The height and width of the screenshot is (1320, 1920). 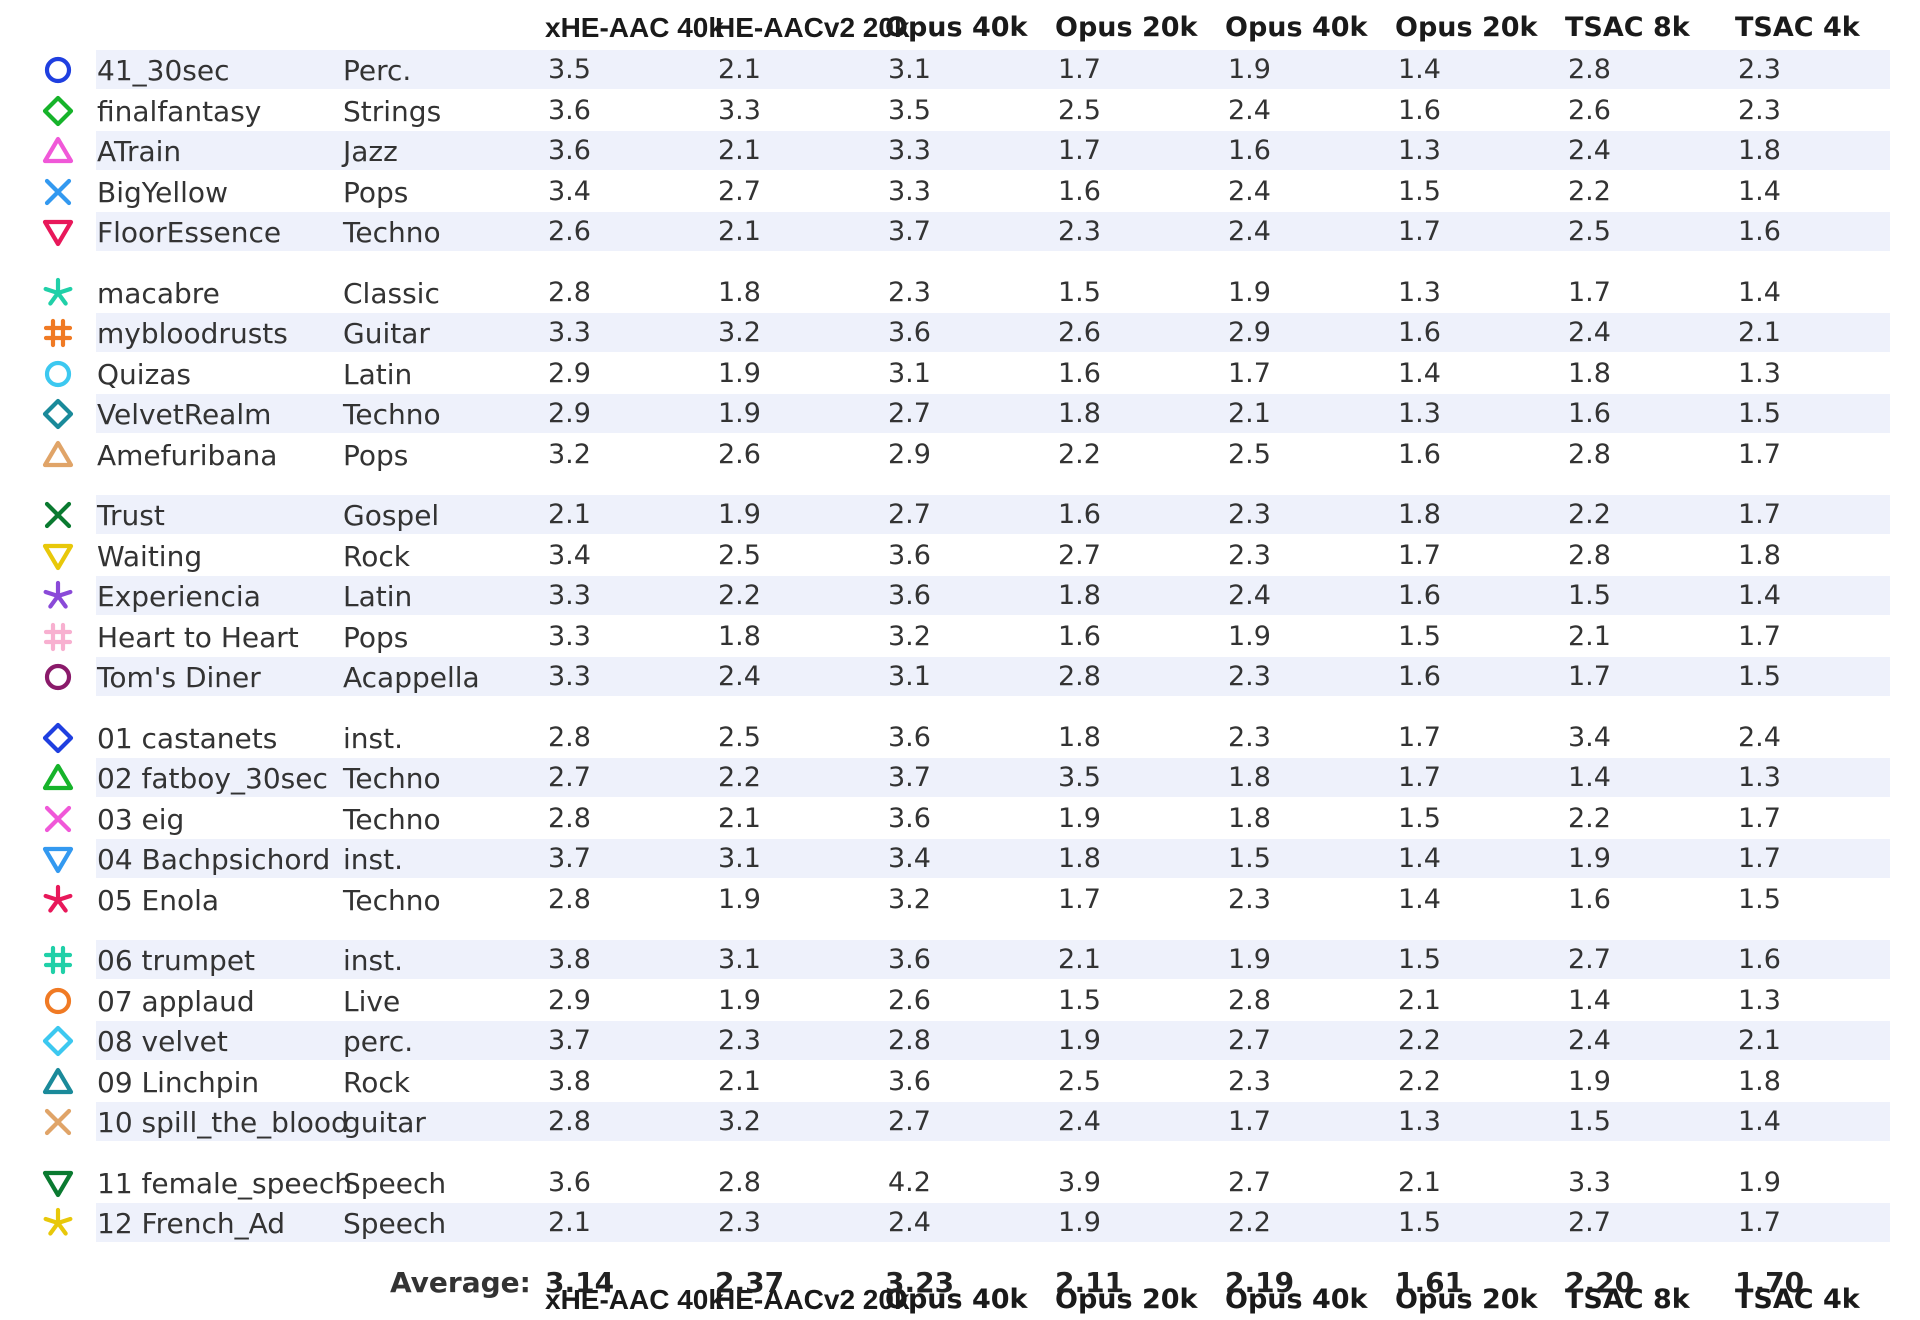 I want to click on column-footer: TSAC 8k, so click(x=1627, y=1299).